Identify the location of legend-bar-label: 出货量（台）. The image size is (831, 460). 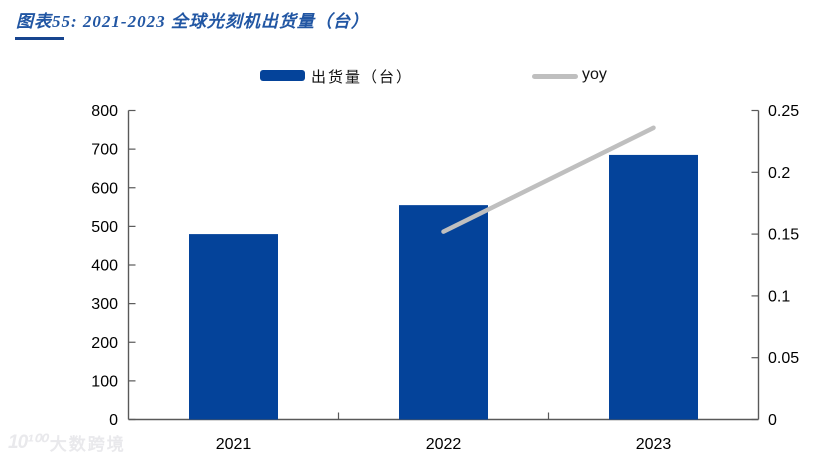
(362, 77).